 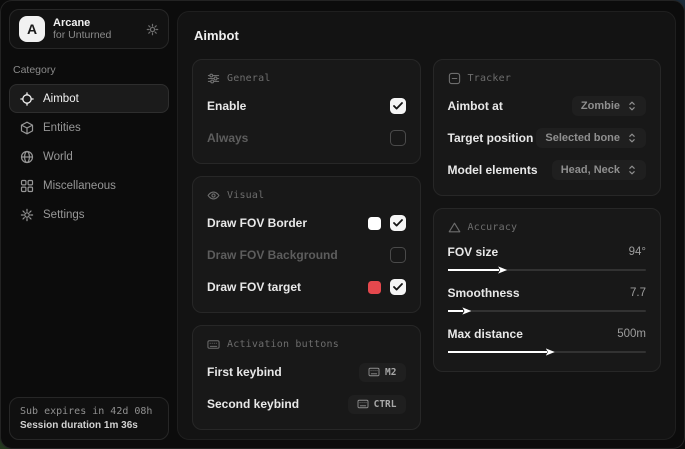 What do you see at coordinates (637, 252) in the screenshot?
I see `slider-value: 94°` at bounding box center [637, 252].